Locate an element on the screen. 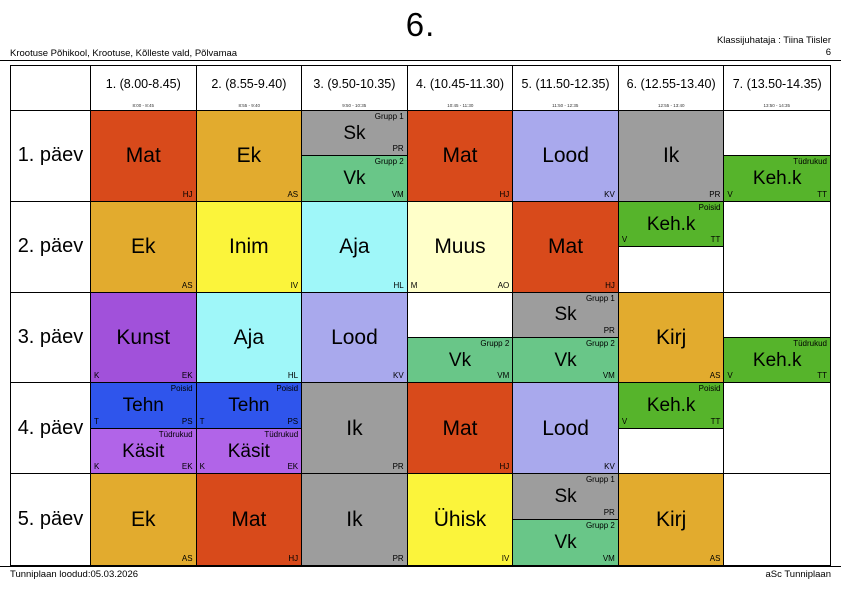 Image resolution: width=841 pixels, height=595 pixels. timeslot-cell: Grupp 1 Sk PR Grupp 2 Vk VM is located at coordinates (355, 156).